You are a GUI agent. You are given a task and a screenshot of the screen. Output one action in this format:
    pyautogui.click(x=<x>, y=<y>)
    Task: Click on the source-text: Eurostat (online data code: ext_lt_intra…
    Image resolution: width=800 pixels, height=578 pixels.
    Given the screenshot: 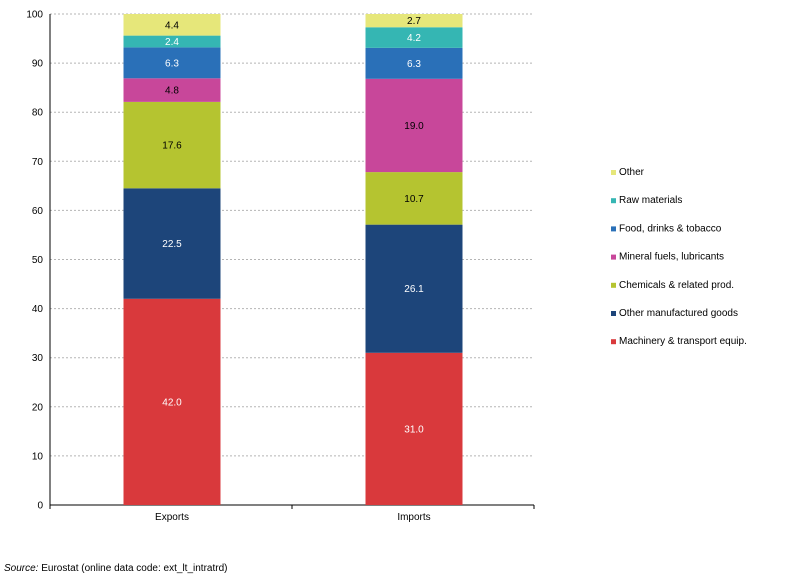 What is the action you would take?
    pyautogui.click(x=133, y=568)
    